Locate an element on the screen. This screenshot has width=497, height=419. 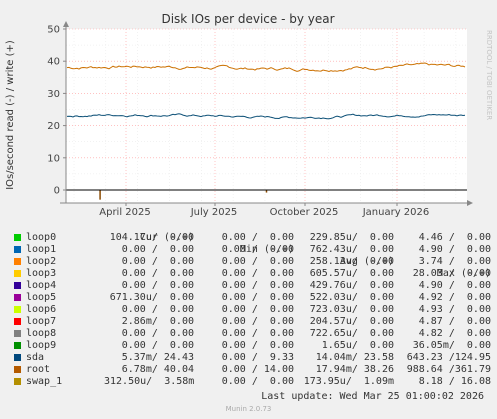
rrdtool-credit: RRDTOOL / TOBI OETIKER is located at coordinates (489, 75).